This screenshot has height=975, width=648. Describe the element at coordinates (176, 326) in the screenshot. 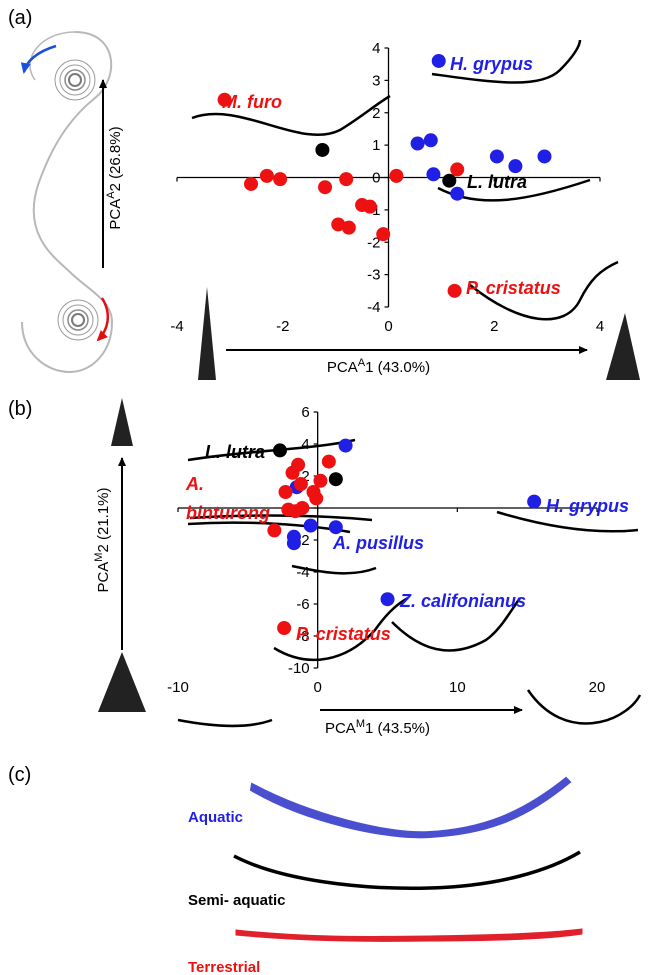

I see `x-tick-label: -4` at that location.